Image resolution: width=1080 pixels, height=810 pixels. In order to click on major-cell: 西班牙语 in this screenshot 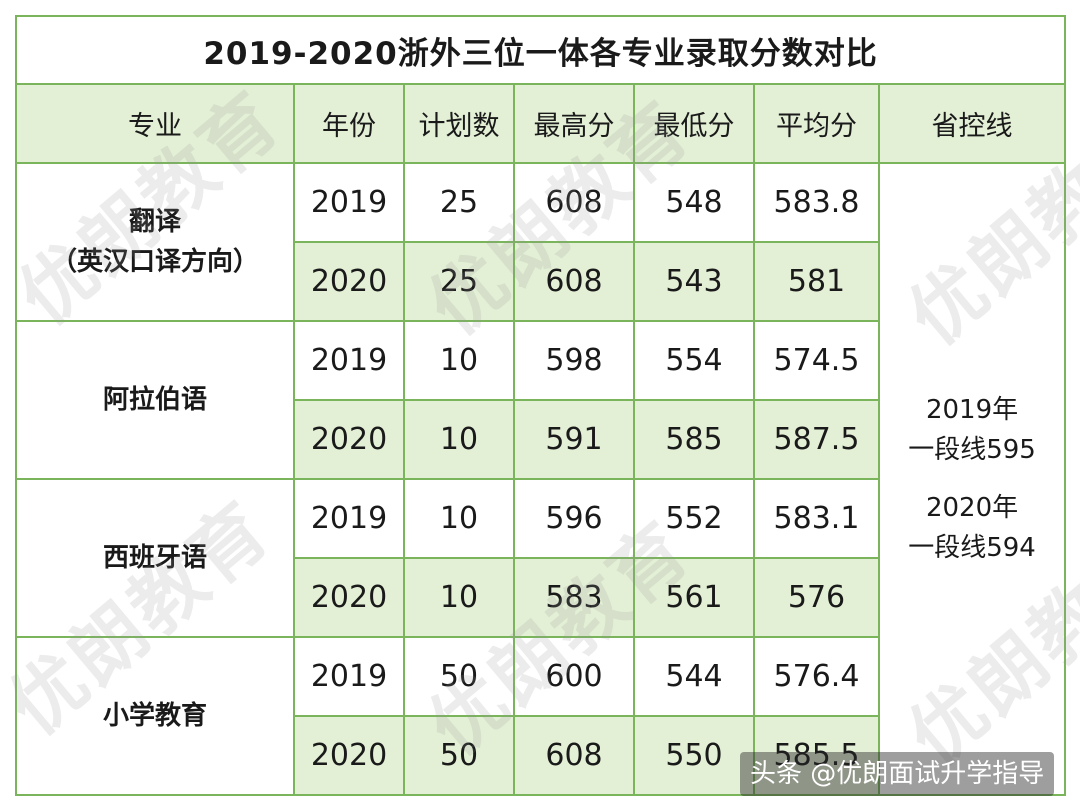, I will do `click(155, 558)`.